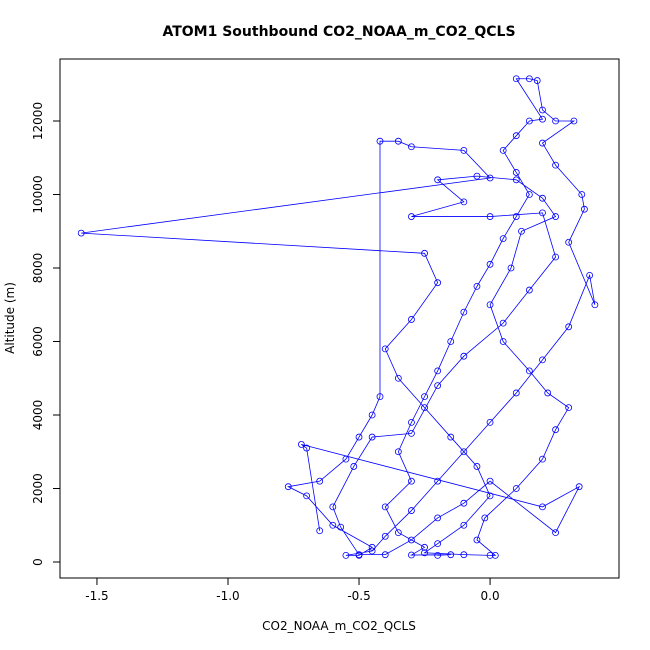 Image resolution: width=650 pixels, height=650 pixels. I want to click on chart-title: ATOM1 Southbound CO2_NOAA_m_CO2_QCLS, so click(338, 32).